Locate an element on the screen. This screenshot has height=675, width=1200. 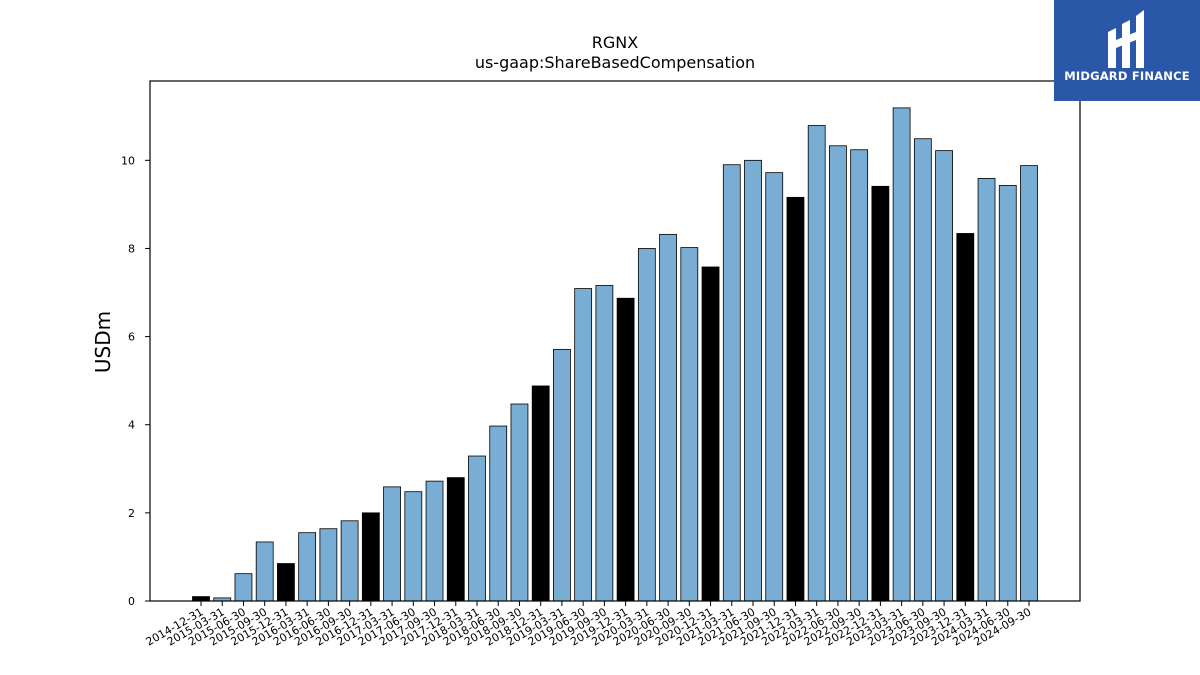
logo-text: MIDGARD FINANCE is located at coordinates (1127, 76).